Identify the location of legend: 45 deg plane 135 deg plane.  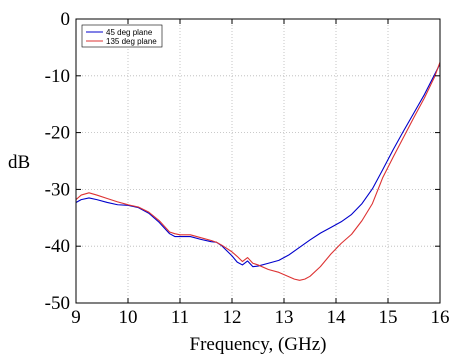
(122, 36).